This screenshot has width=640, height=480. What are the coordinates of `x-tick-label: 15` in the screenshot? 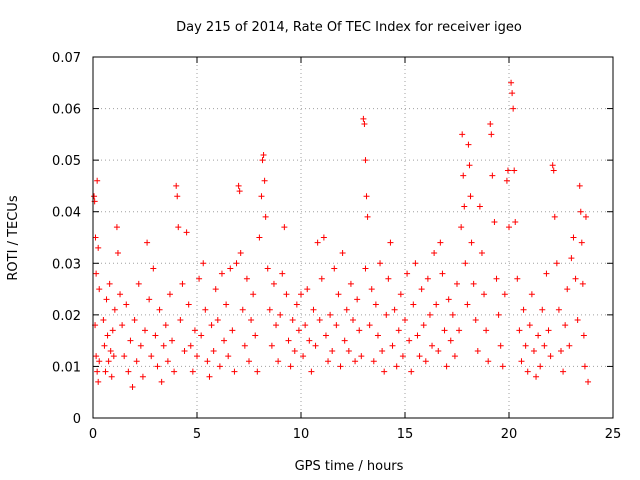 It's located at (405, 434).